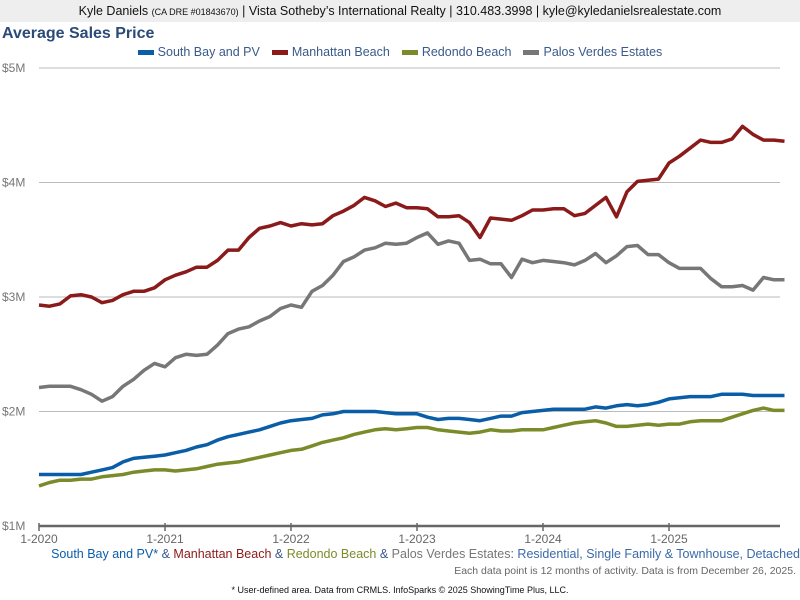  I want to click on x-tick-label: 1-2025, so click(669, 539).